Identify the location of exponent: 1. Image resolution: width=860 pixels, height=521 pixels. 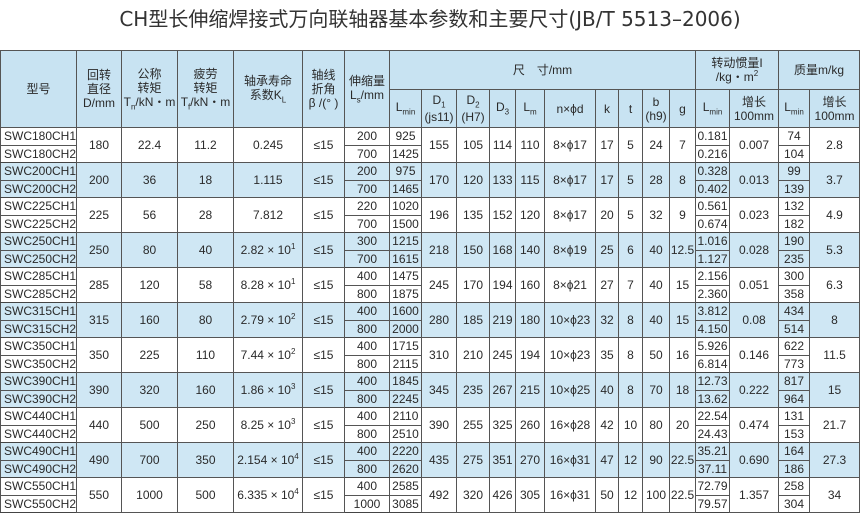
(293, 281).